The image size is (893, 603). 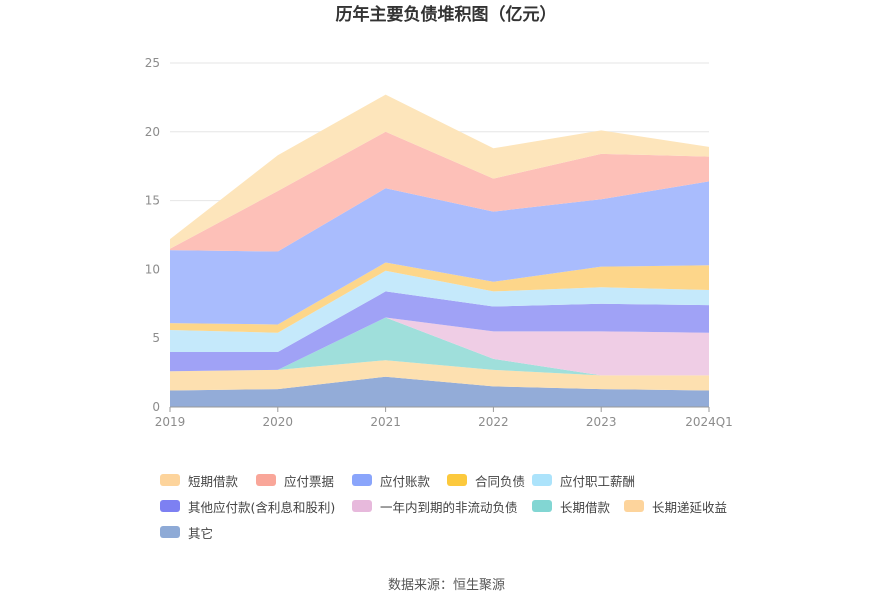 I want to click on legend-label: 长期递延收益, so click(x=690, y=507).